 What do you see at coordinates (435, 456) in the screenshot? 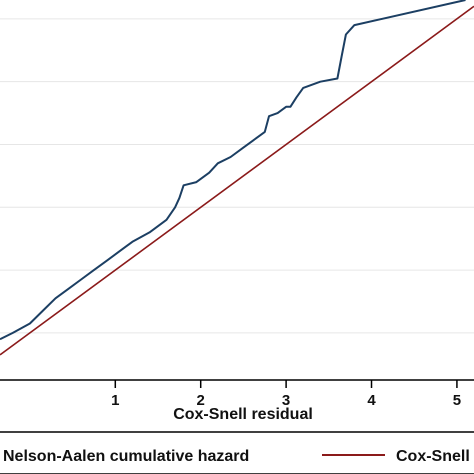
I see `legend-label-cox-snell: Cox-Snell residual` at bounding box center [435, 456].